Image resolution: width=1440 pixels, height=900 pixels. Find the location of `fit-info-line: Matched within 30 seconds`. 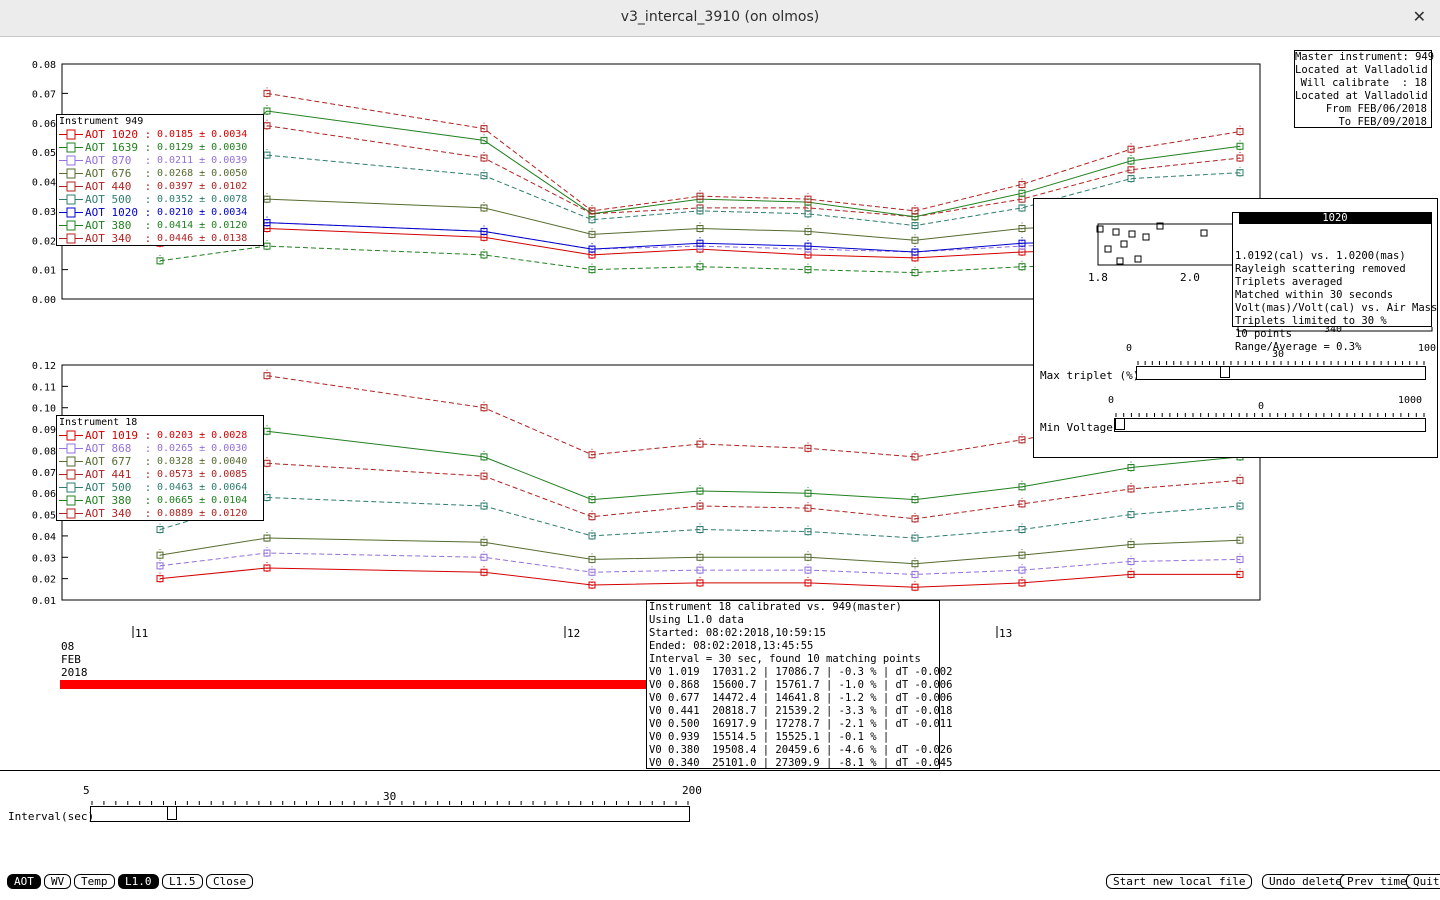

fit-info-line: Matched within 30 seconds is located at coordinates (1314, 295).